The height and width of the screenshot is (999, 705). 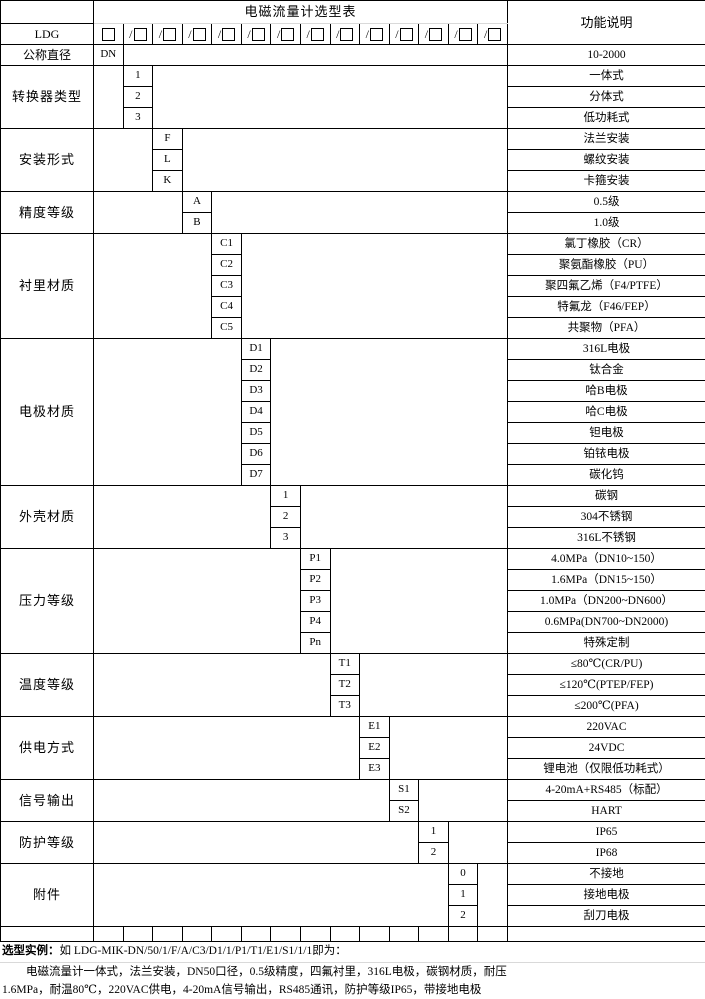 I want to click on code-cell: D7, so click(x=256, y=475).